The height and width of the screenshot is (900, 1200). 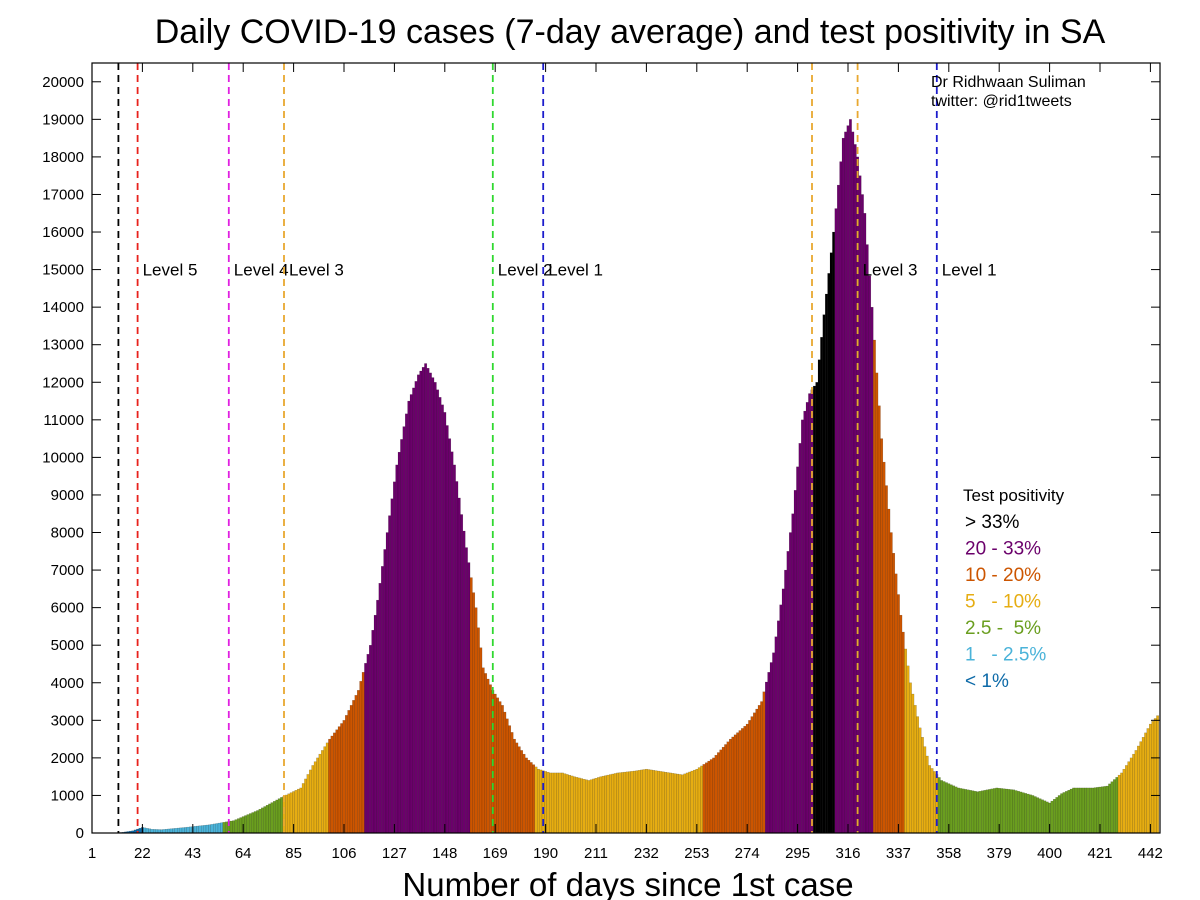 What do you see at coordinates (545, 853) in the screenshot?
I see `x-tick-label-190: 190` at bounding box center [545, 853].